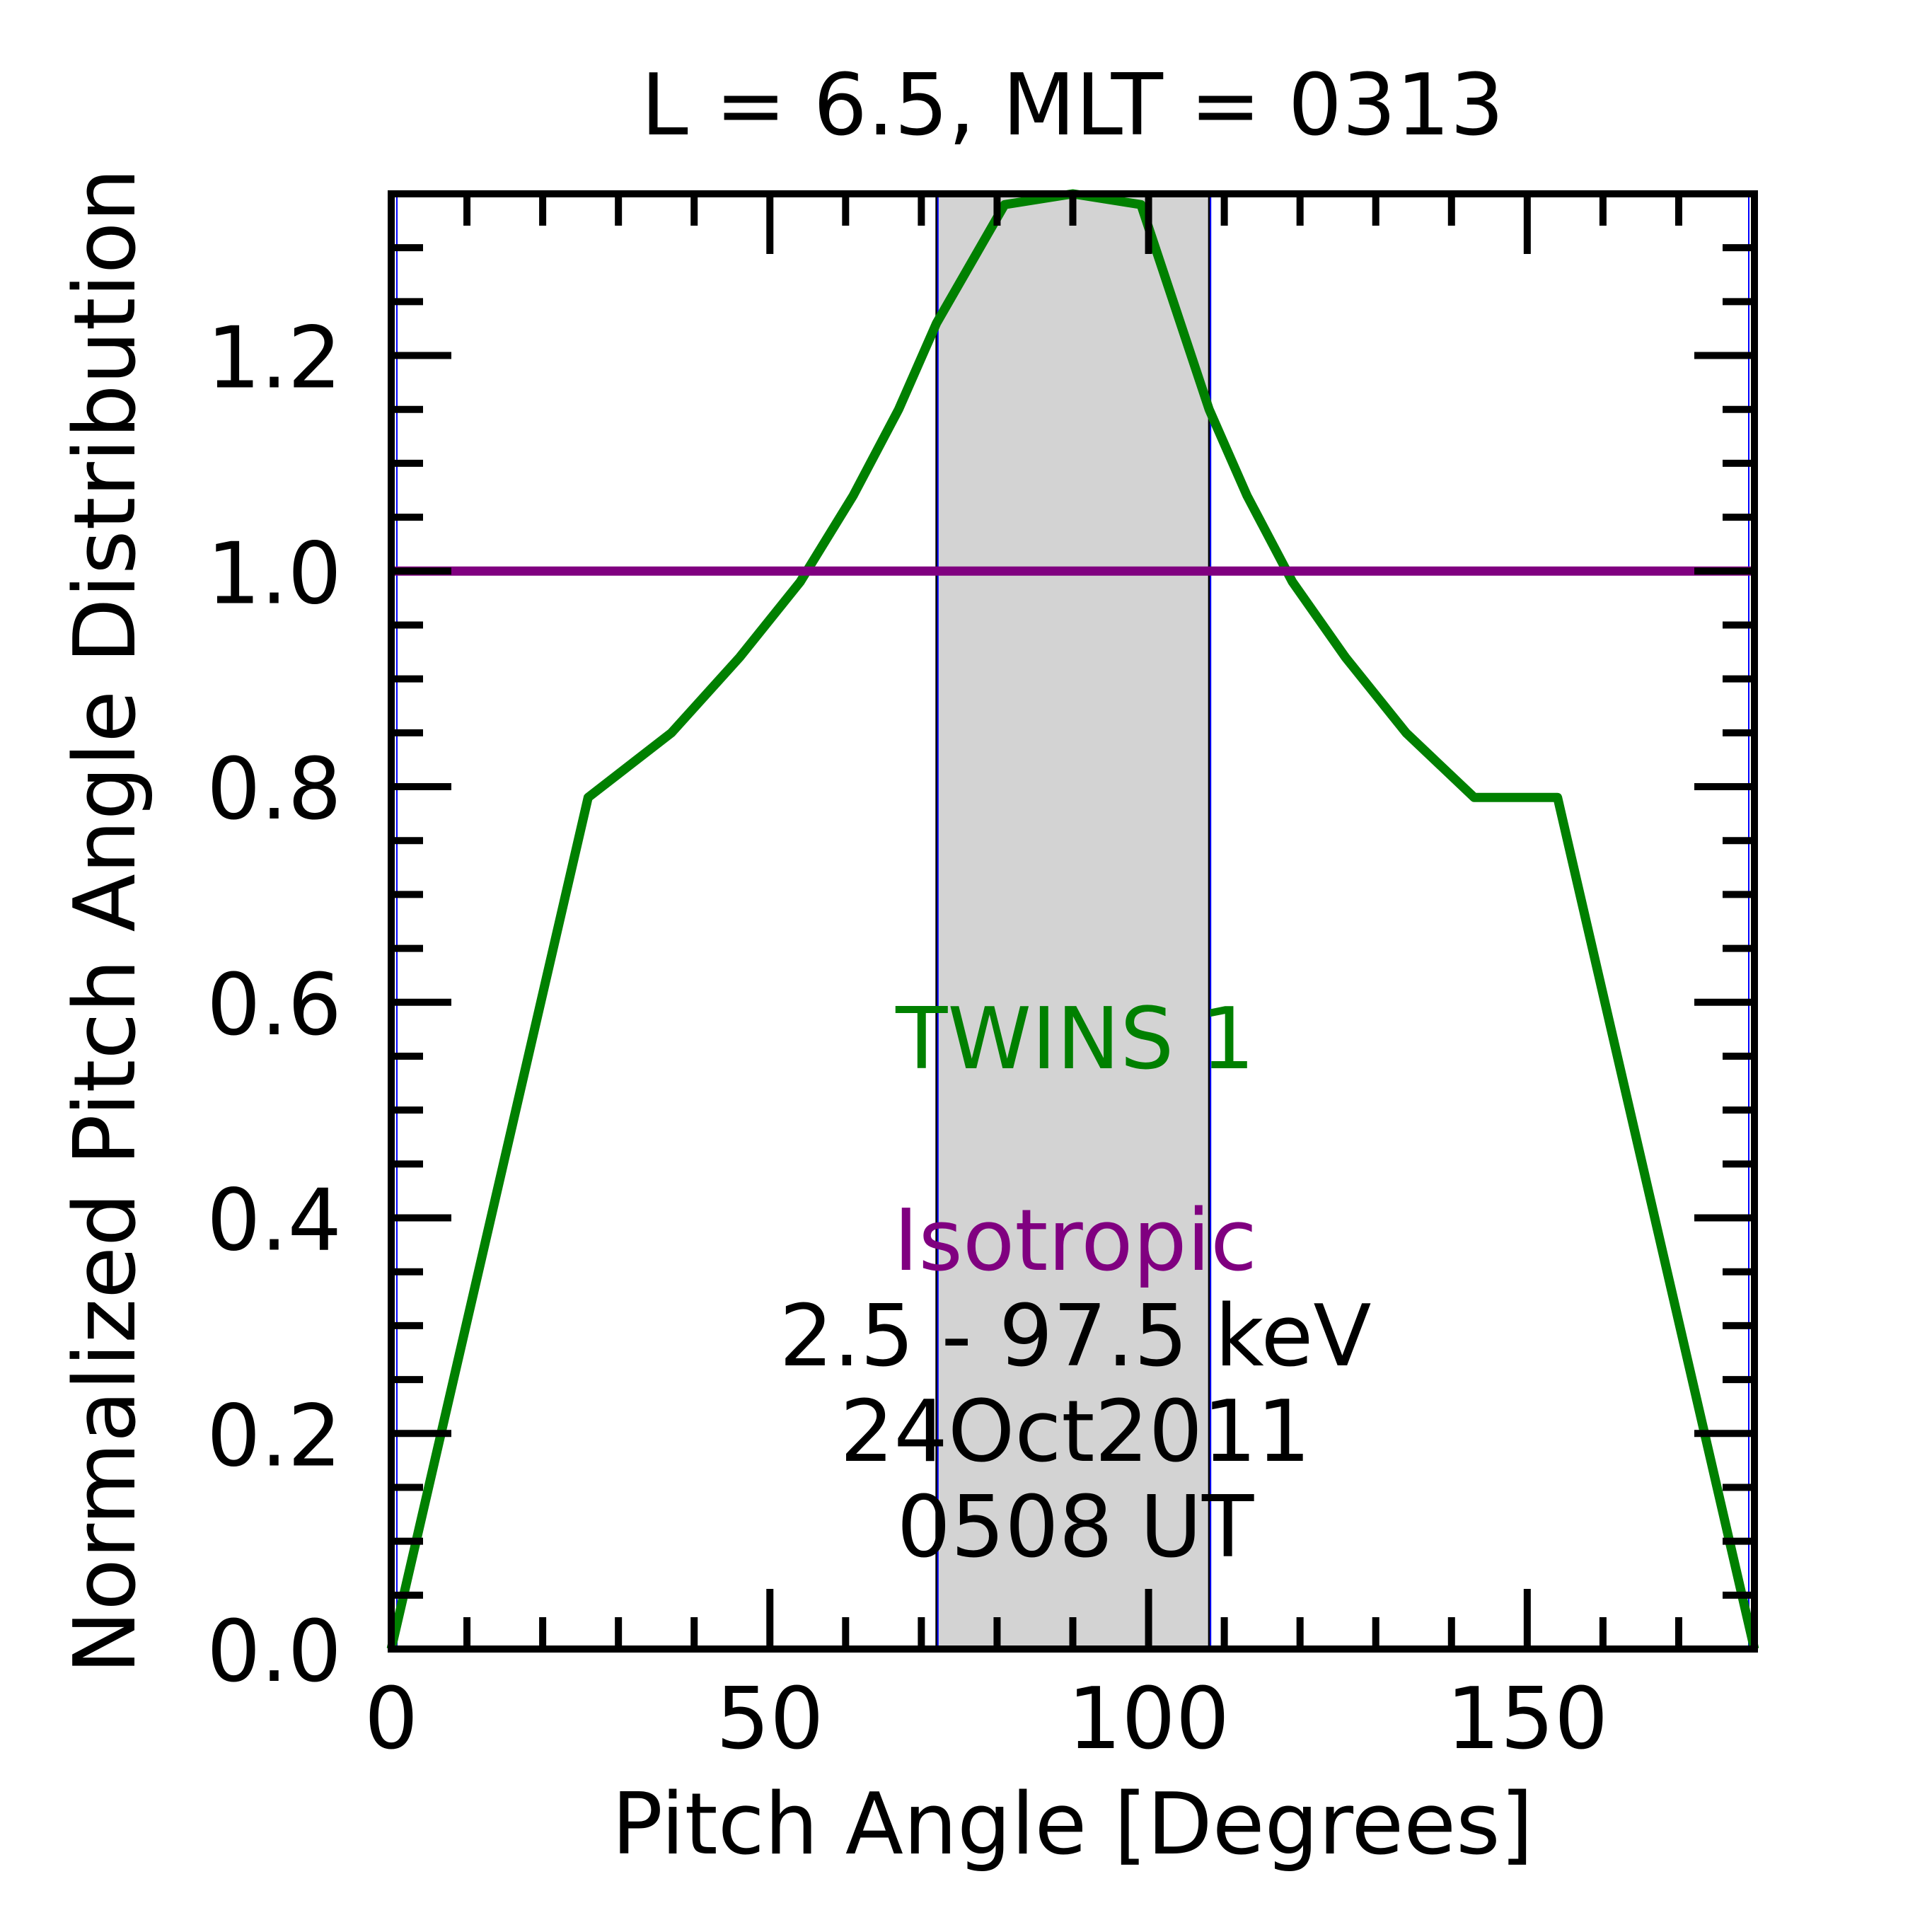 This screenshot has width=1932, height=1932. Describe the element at coordinates (1075, 1241) in the screenshot. I see `annotation-isotropic-label: Isotropic` at that location.